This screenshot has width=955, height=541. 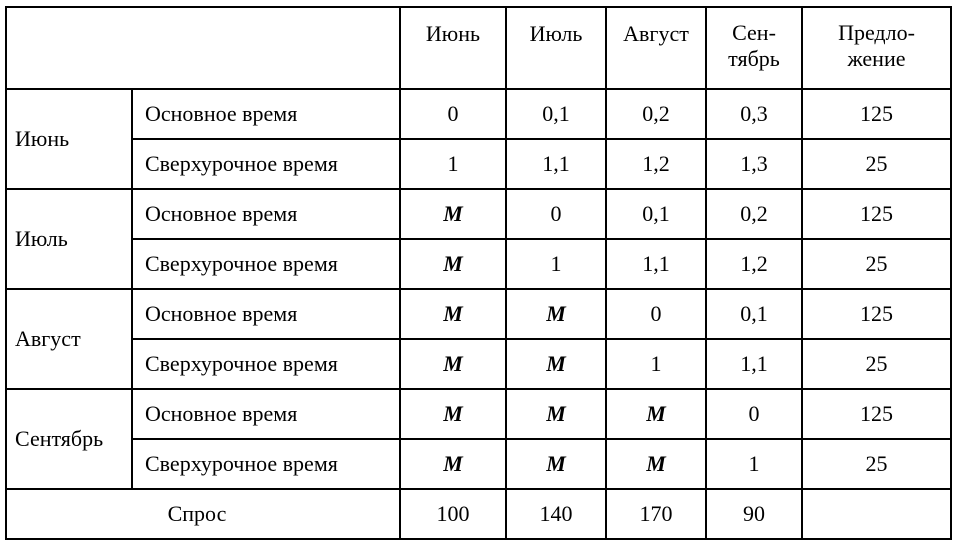 What do you see at coordinates (754, 48) in the screenshot?
I see `header-september: Сен-тябрь` at bounding box center [754, 48].